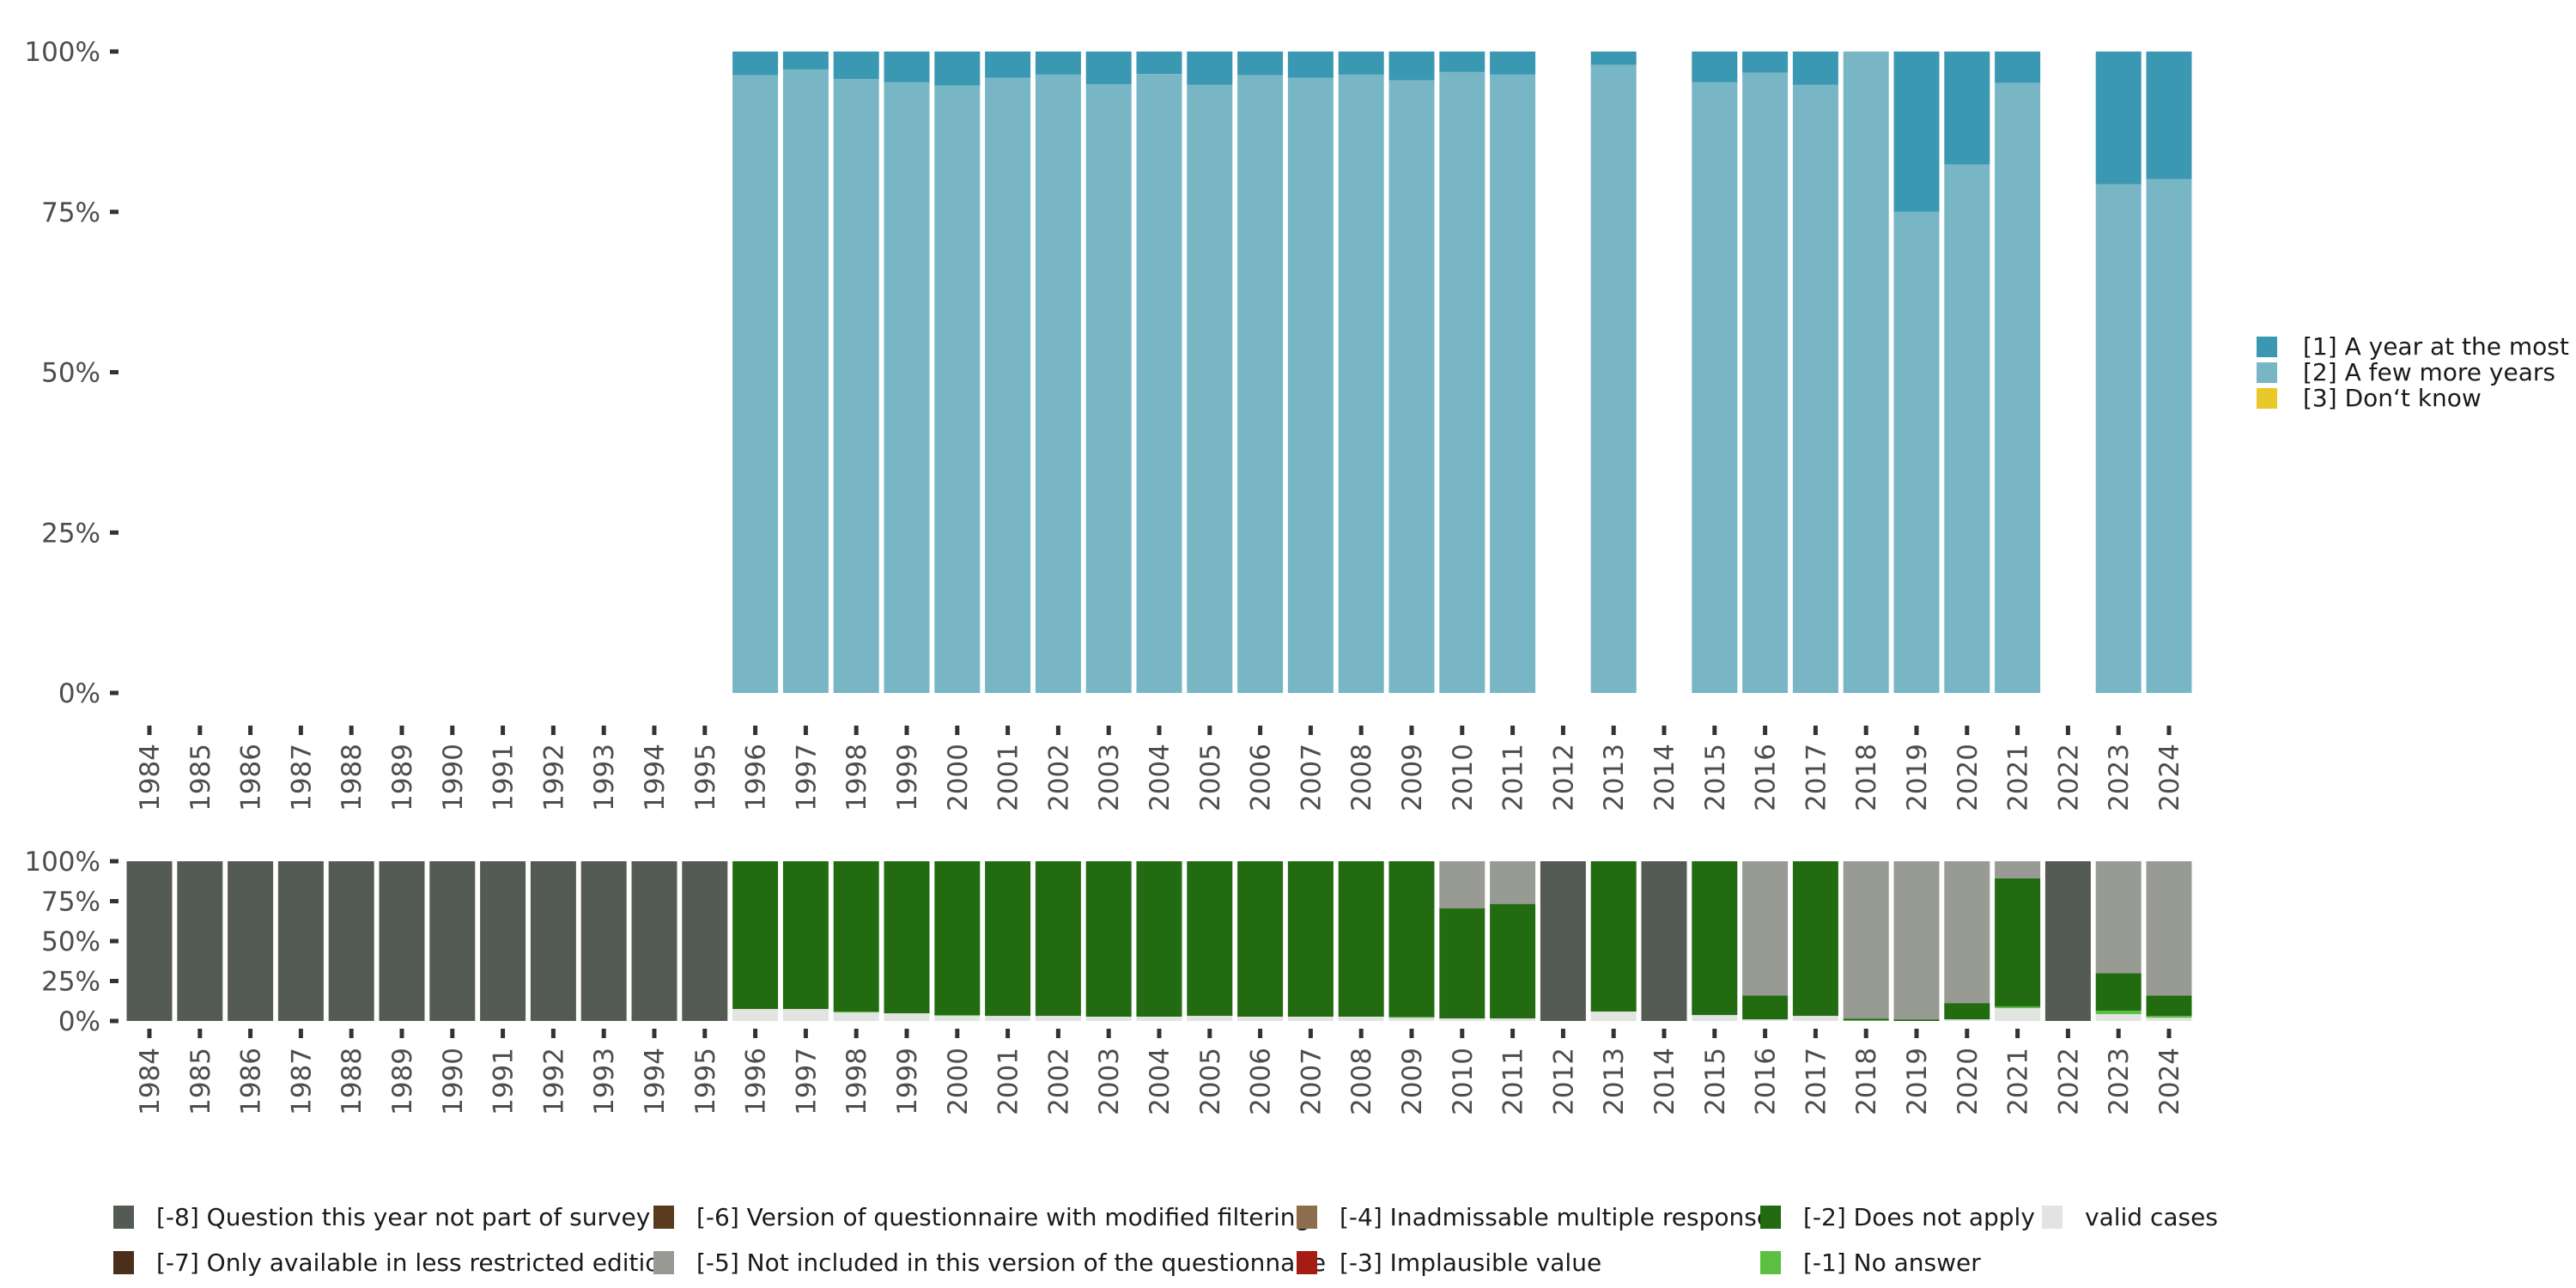 The height and width of the screenshot is (1288, 2576). I want to click on bar-segment-2021--2-does-not-apply, so click(2018, 943).